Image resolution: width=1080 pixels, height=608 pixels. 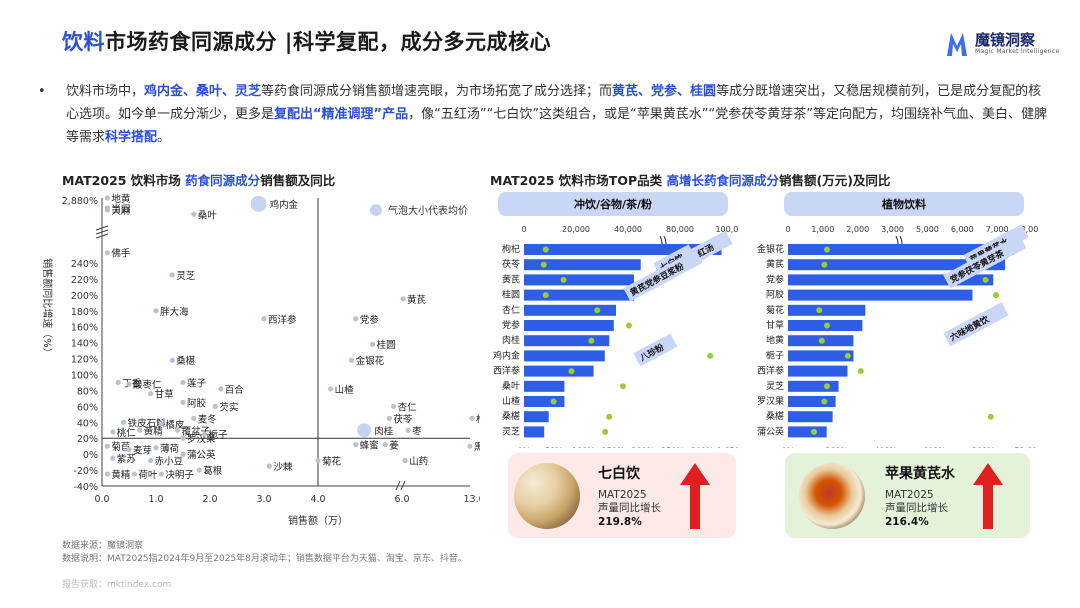 I want to click on scatter-point-label: 佛手, so click(x=121, y=254).